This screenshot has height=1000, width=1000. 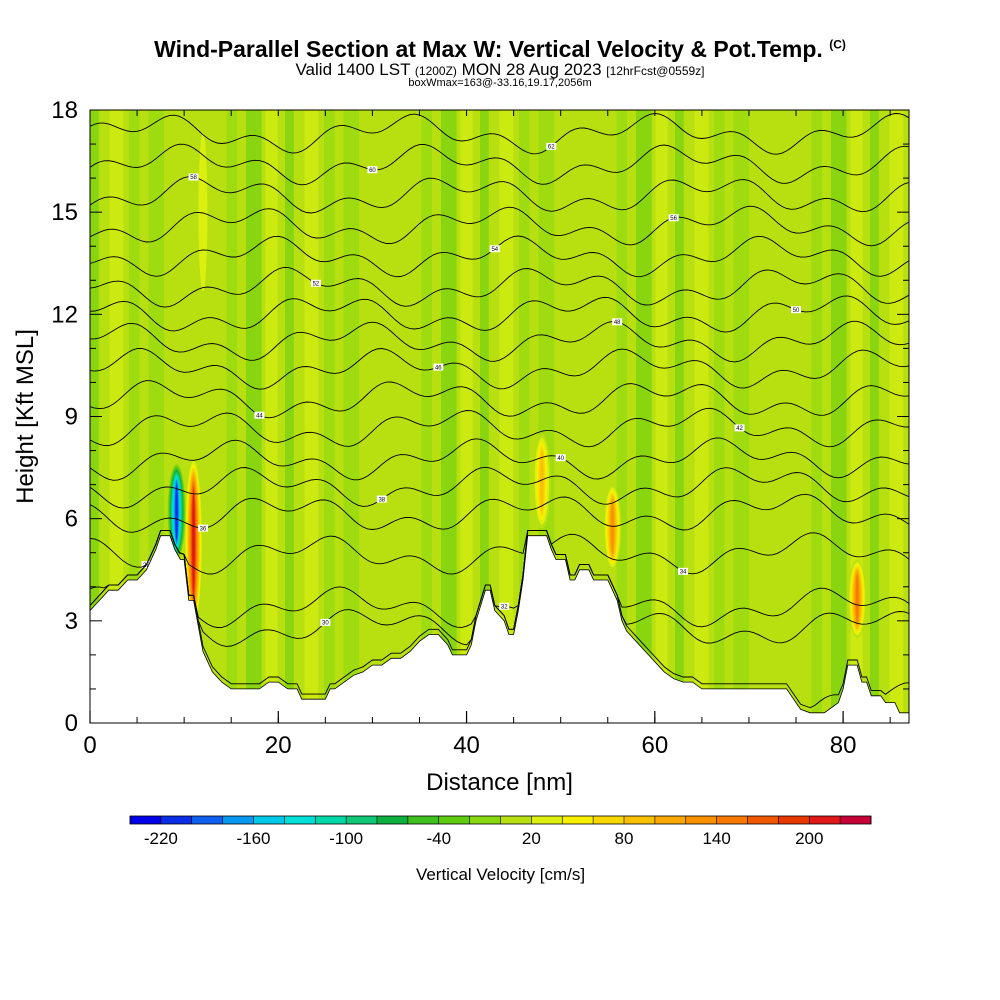 I want to click on y-tick-label: 15, so click(x=64, y=212).